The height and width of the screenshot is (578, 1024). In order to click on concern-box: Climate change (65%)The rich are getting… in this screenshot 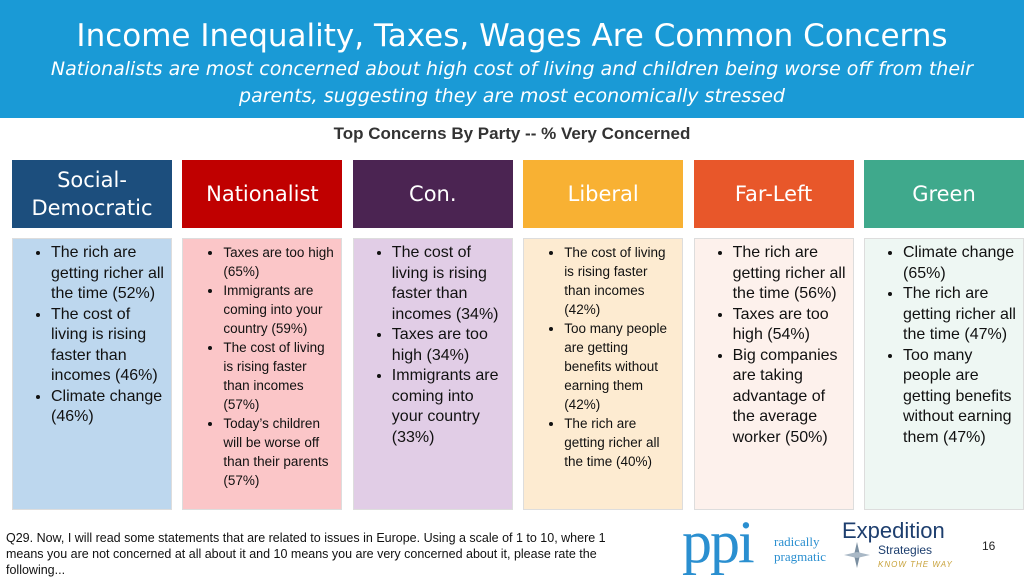, I will do `click(944, 374)`.